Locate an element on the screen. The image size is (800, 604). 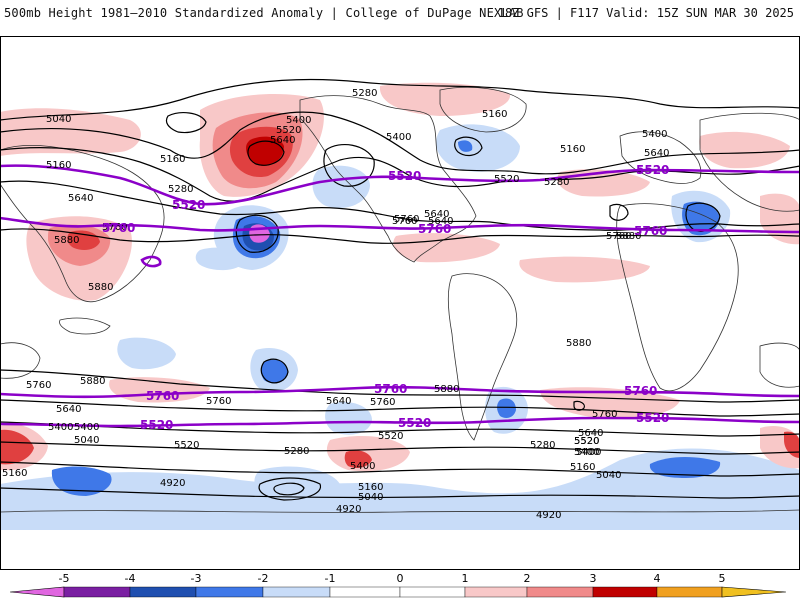
contour-5520-south is located at coordinates (400, 422).